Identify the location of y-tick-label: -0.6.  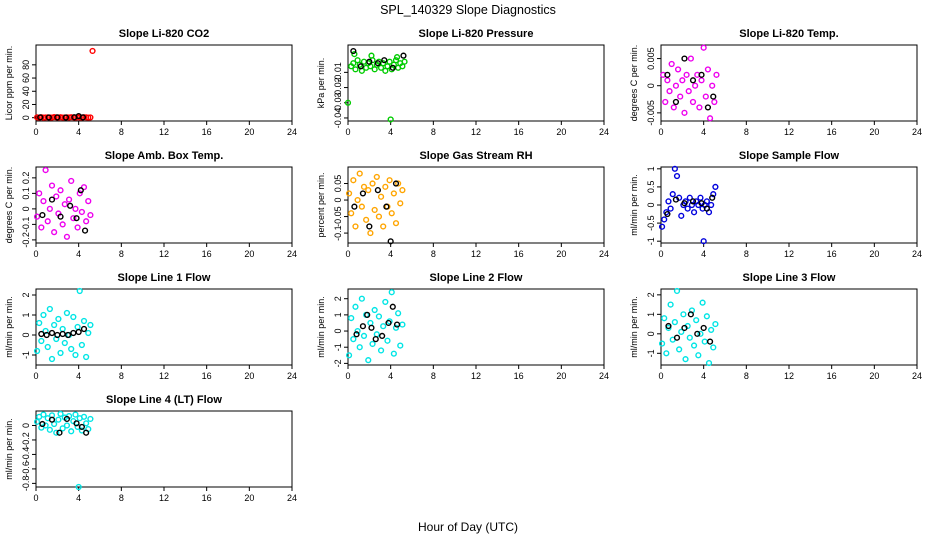
(26, 469).